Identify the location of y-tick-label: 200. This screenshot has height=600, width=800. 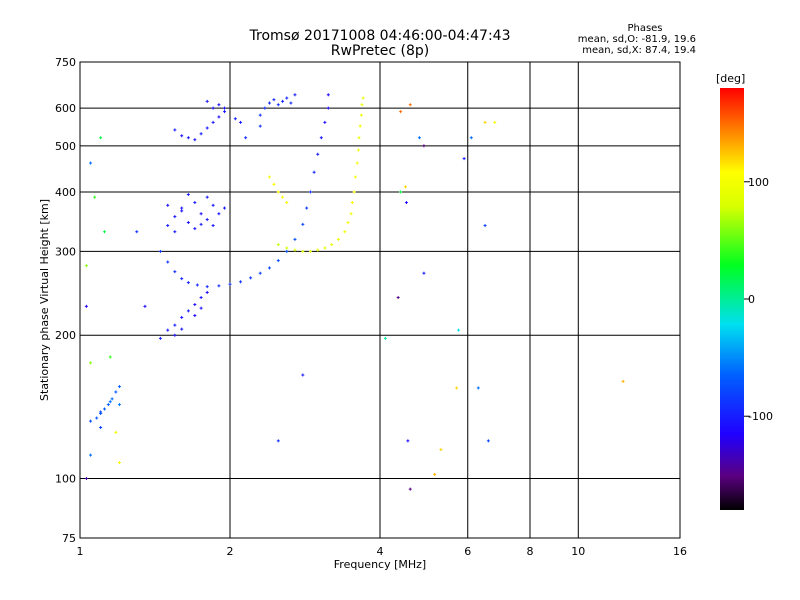
(65, 335).